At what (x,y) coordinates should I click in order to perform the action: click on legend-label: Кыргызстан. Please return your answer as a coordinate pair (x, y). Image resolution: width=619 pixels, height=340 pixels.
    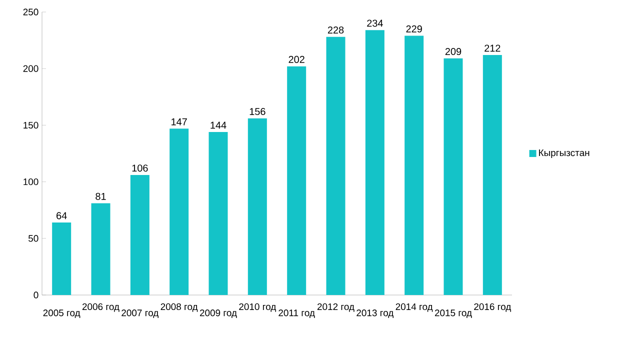
    Looking at the image, I should click on (564, 154).